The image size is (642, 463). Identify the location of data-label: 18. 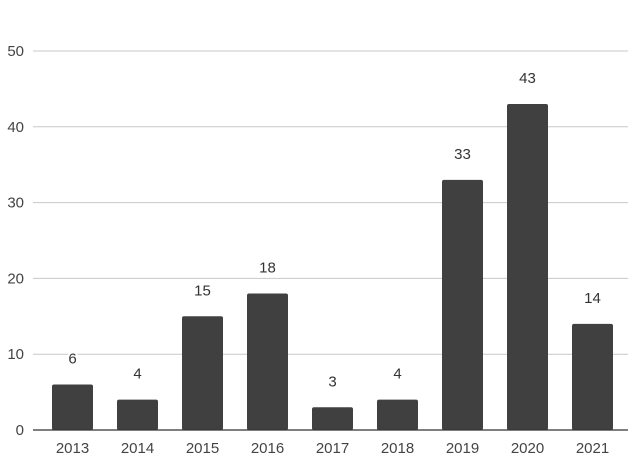
(267, 268).